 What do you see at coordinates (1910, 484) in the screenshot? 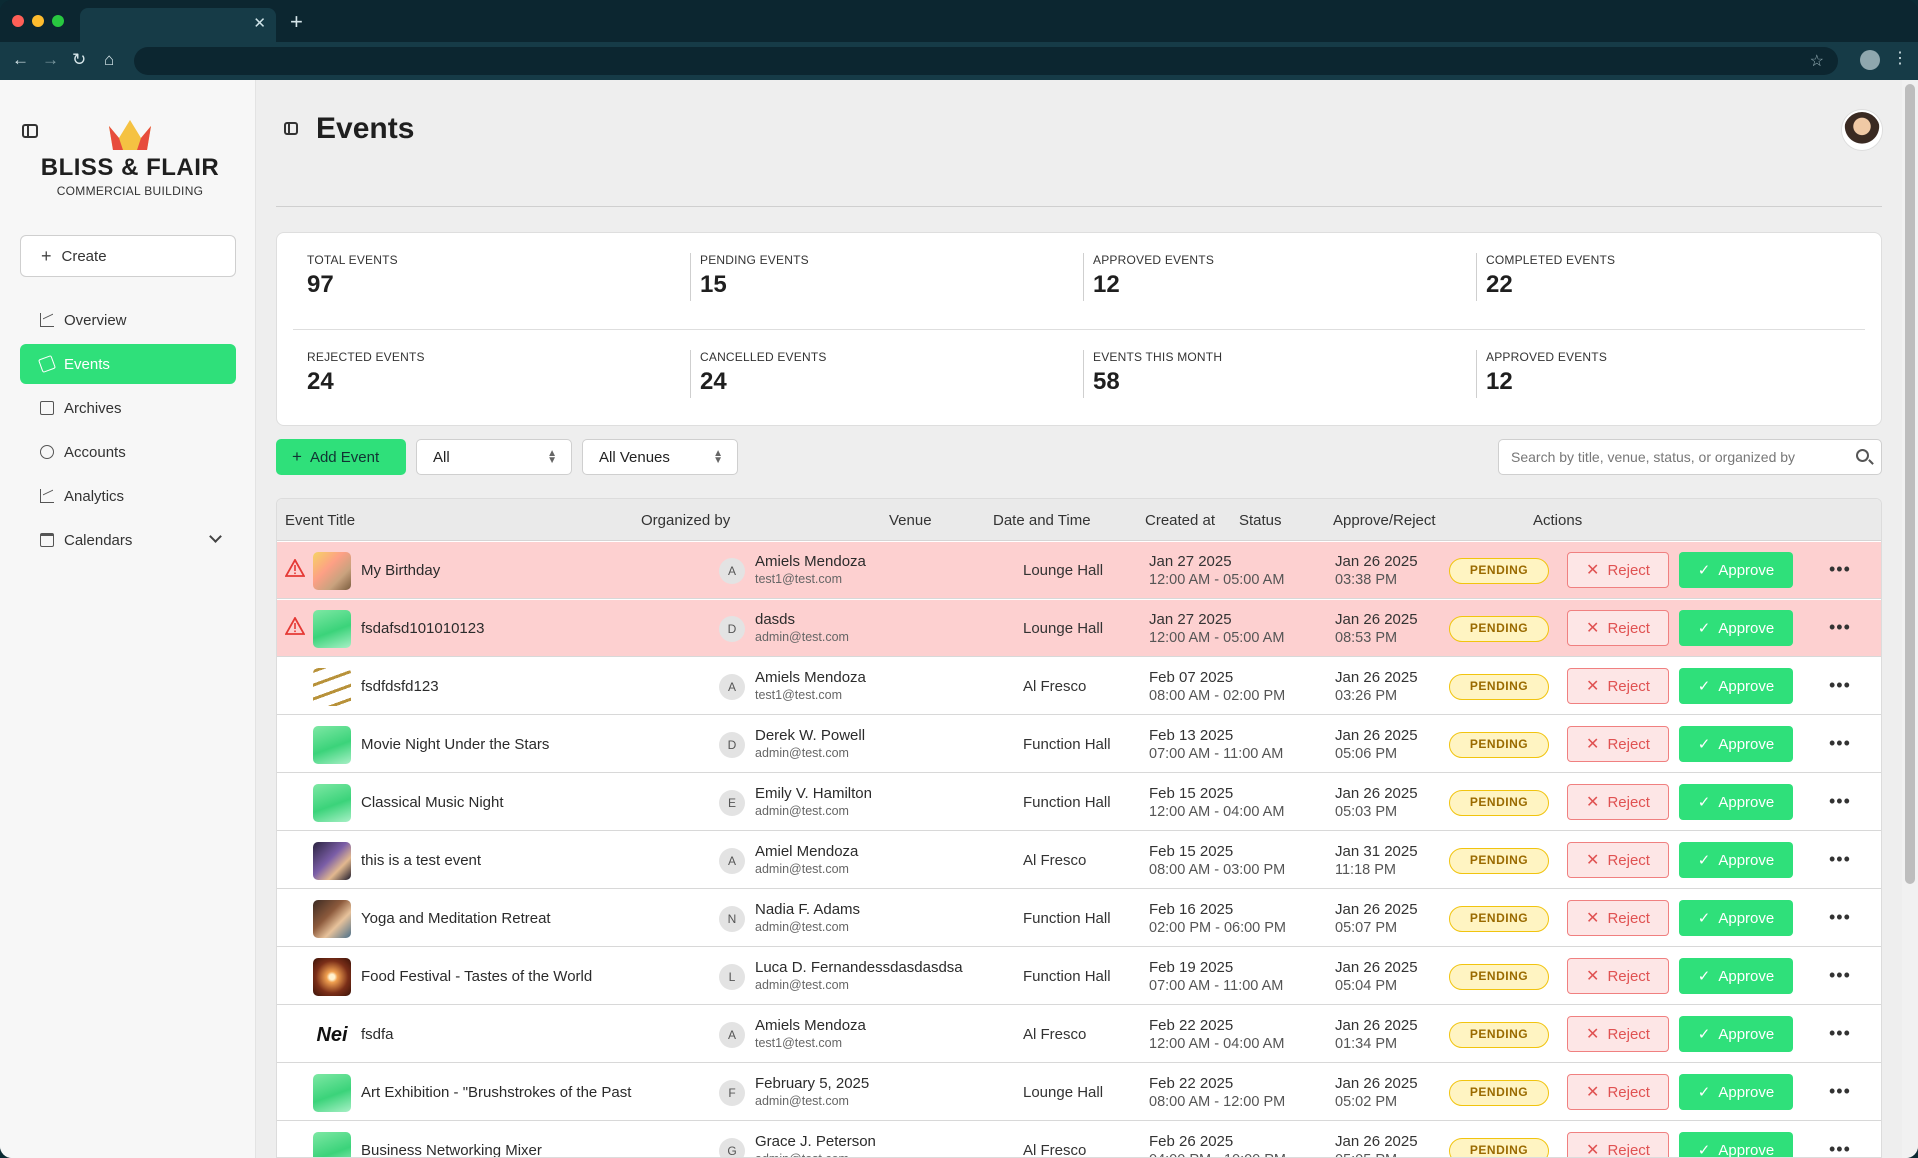
I see `scrollbar-thumb` at bounding box center [1910, 484].